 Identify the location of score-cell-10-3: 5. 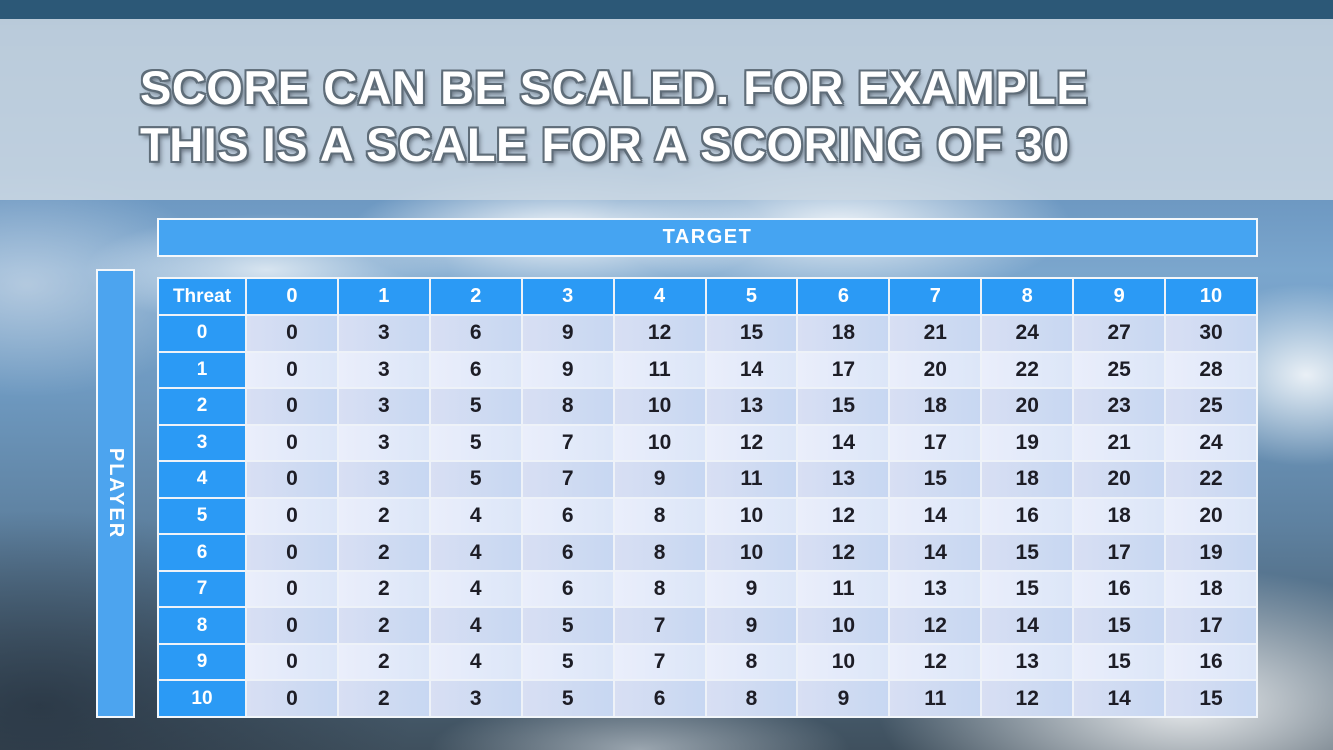
(567, 698).